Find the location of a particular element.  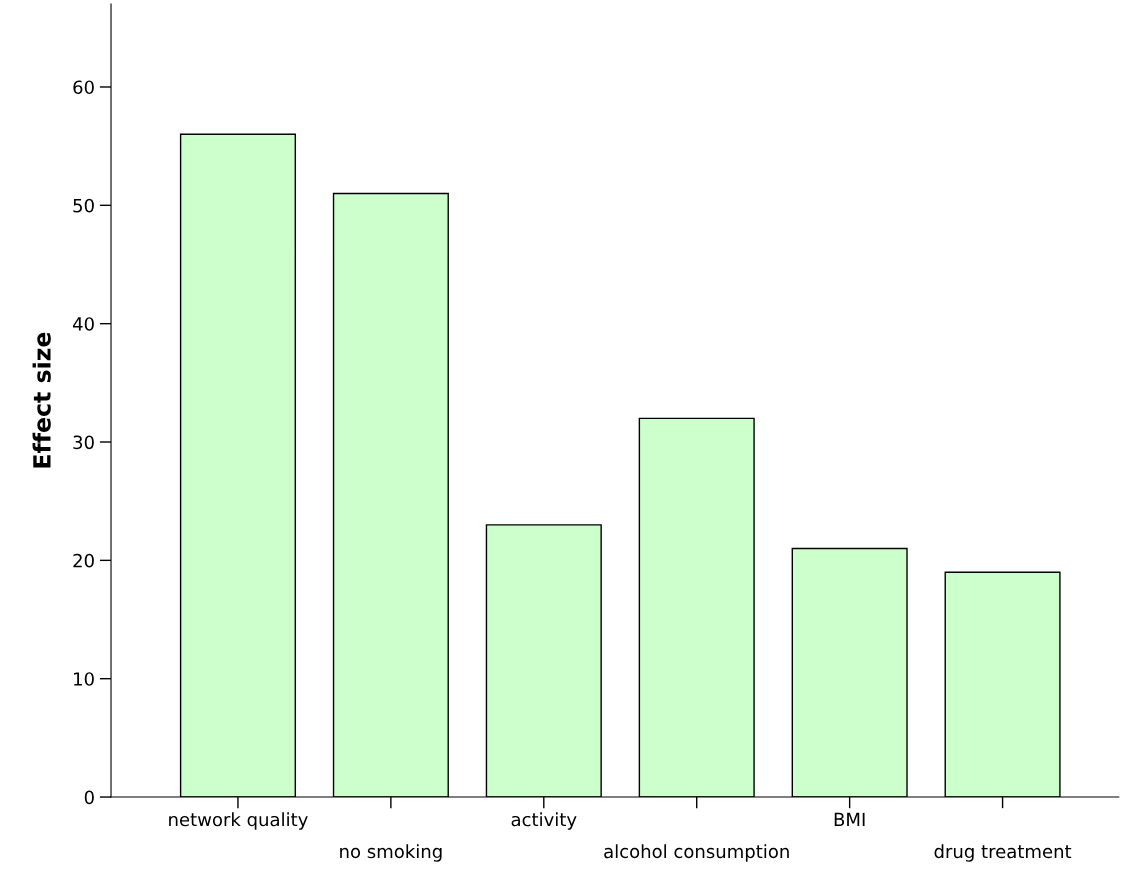

y-tick-label: 20 is located at coordinates (83, 560).